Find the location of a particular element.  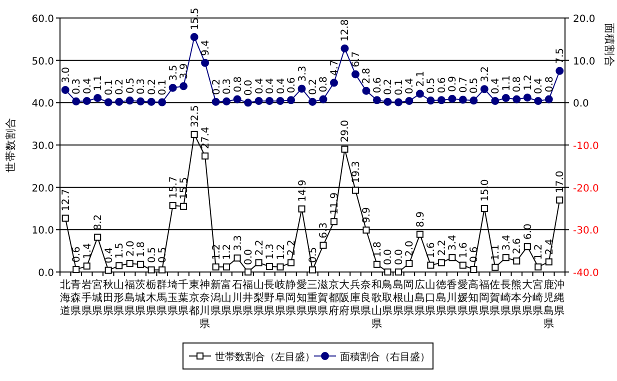

data-label: 32.5 is located at coordinates (195, 116).